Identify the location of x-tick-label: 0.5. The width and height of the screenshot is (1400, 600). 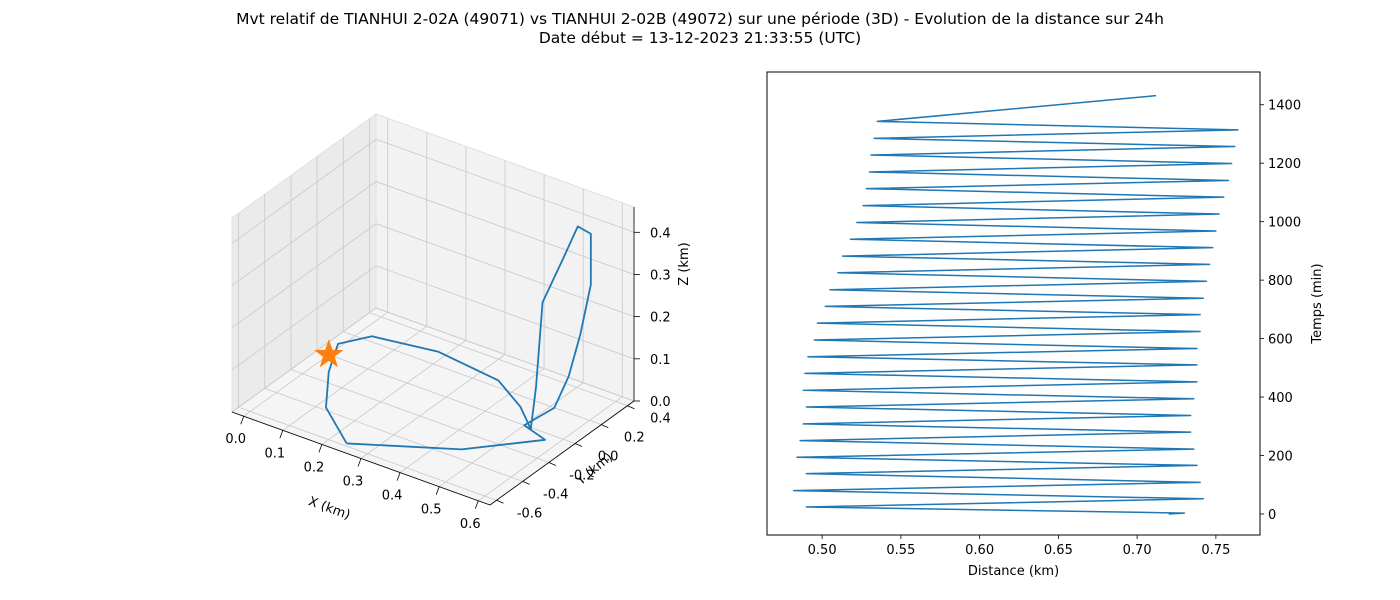
(431, 510).